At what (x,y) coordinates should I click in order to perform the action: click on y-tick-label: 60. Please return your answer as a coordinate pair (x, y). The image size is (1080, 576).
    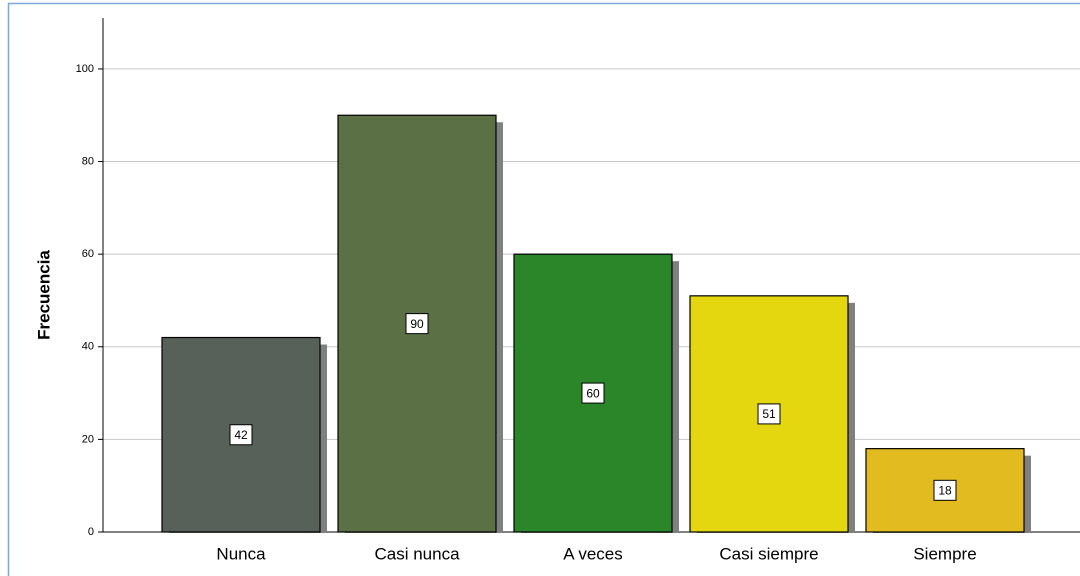
    Looking at the image, I should click on (88, 254).